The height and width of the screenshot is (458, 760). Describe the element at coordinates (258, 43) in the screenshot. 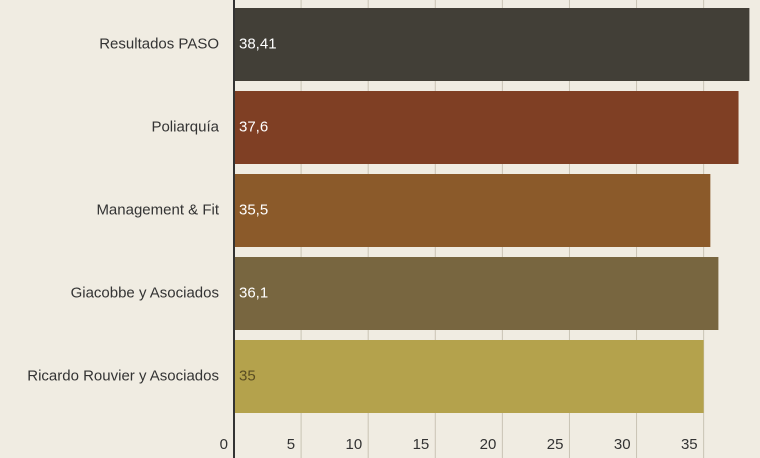

I see `value-label: 38,41` at that location.